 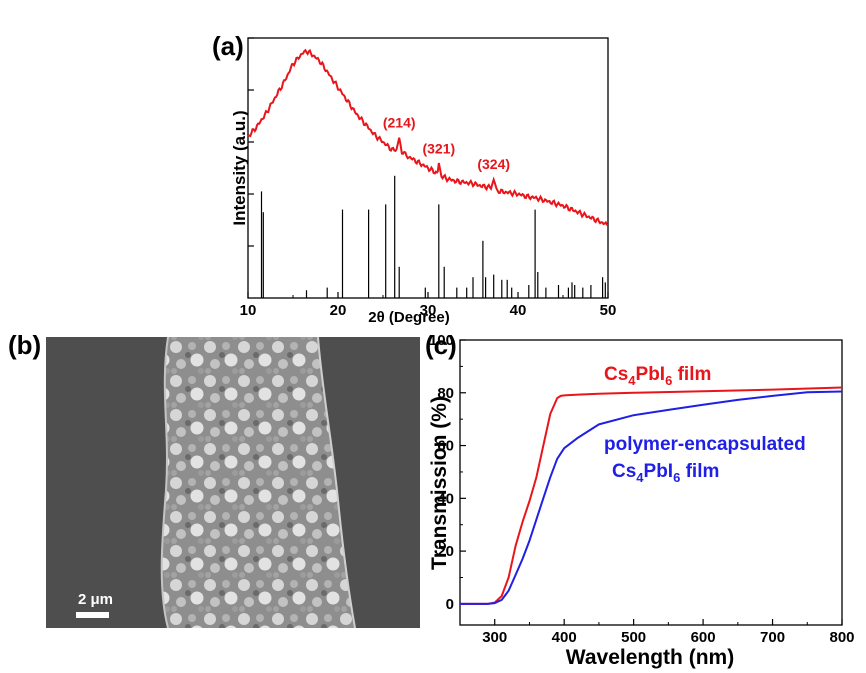 I want to click on panel-c-label: (c), so click(x=441, y=345).